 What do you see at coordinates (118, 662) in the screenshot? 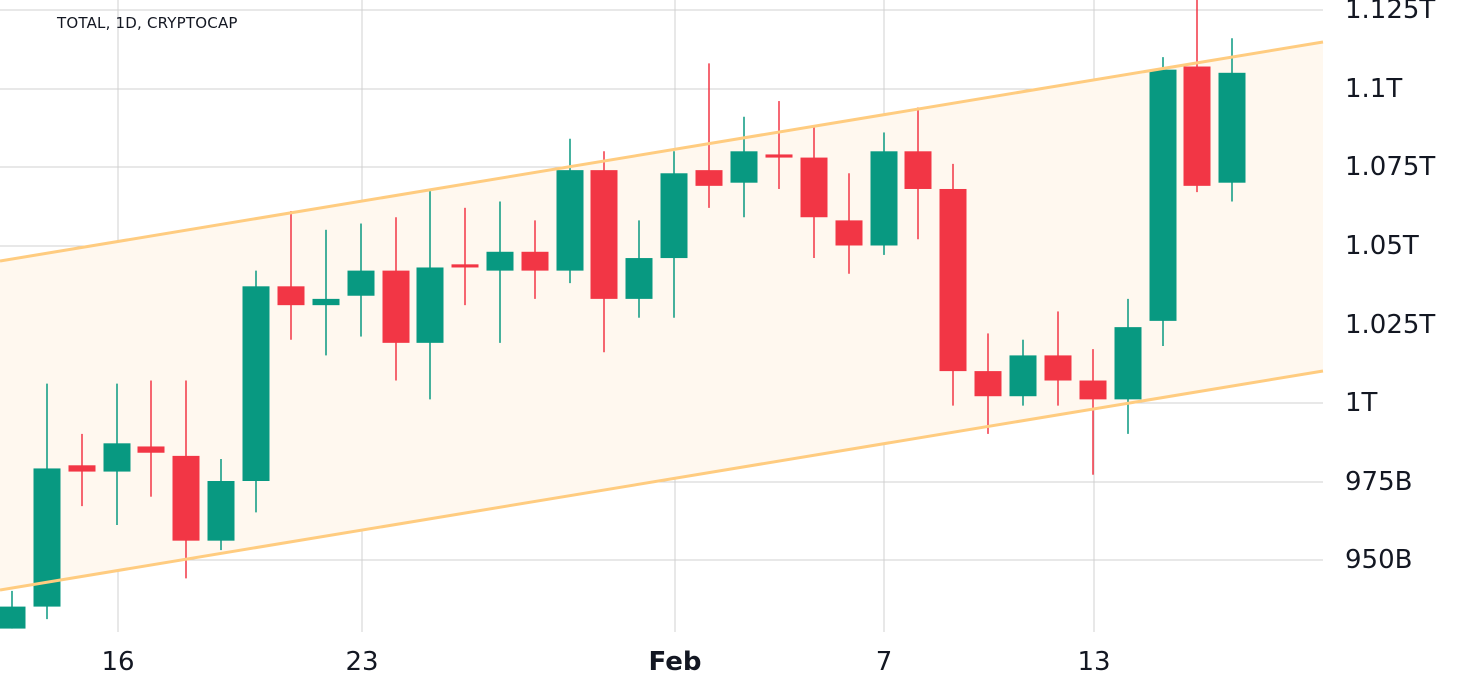
I see `time-tick-label: 16` at bounding box center [118, 662].